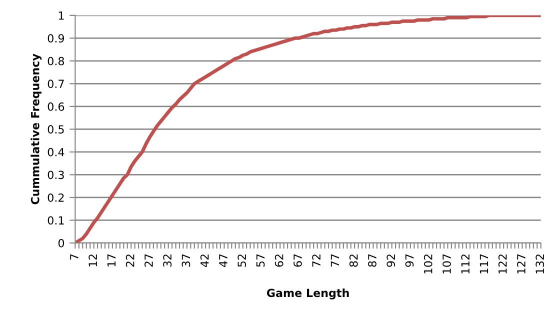  What do you see at coordinates (61, 243) in the screenshot?
I see `y-tick-label: 0` at bounding box center [61, 243].